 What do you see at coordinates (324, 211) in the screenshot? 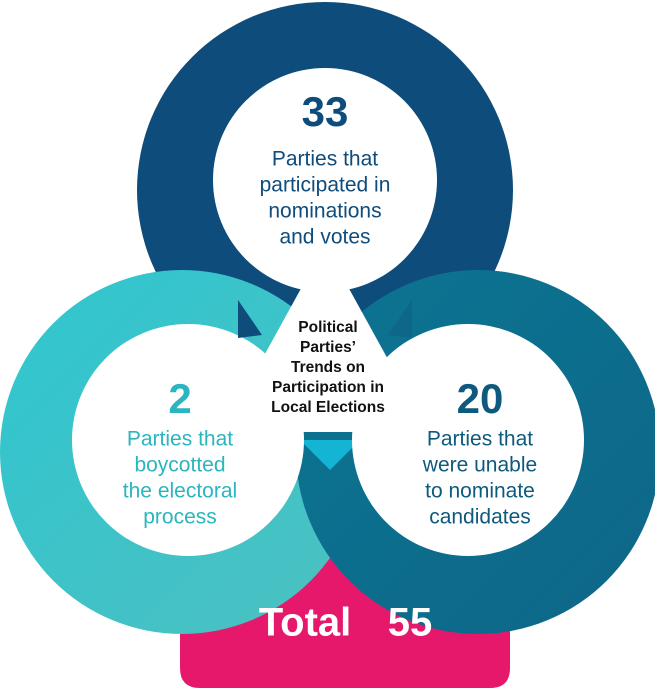
I see `item-label: nominations` at bounding box center [324, 211].